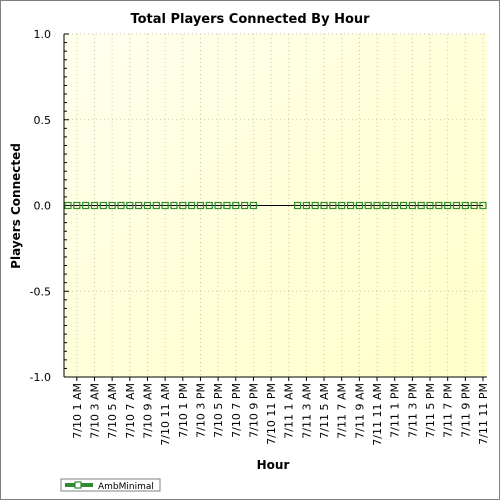  Describe the element at coordinates (94, 411) in the screenshot. I see `x-tick-label: 7/10 3 AM` at that location.